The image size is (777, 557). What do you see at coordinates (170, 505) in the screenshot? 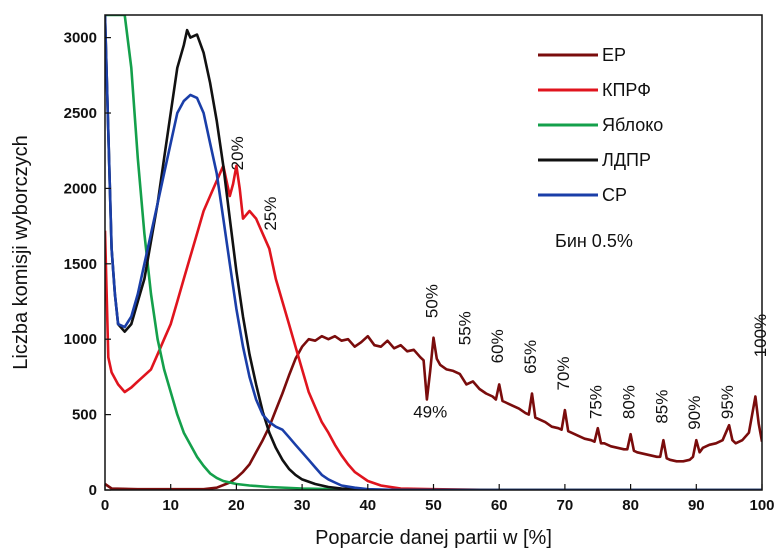
I see `x-tick-label: 10` at bounding box center [170, 505].